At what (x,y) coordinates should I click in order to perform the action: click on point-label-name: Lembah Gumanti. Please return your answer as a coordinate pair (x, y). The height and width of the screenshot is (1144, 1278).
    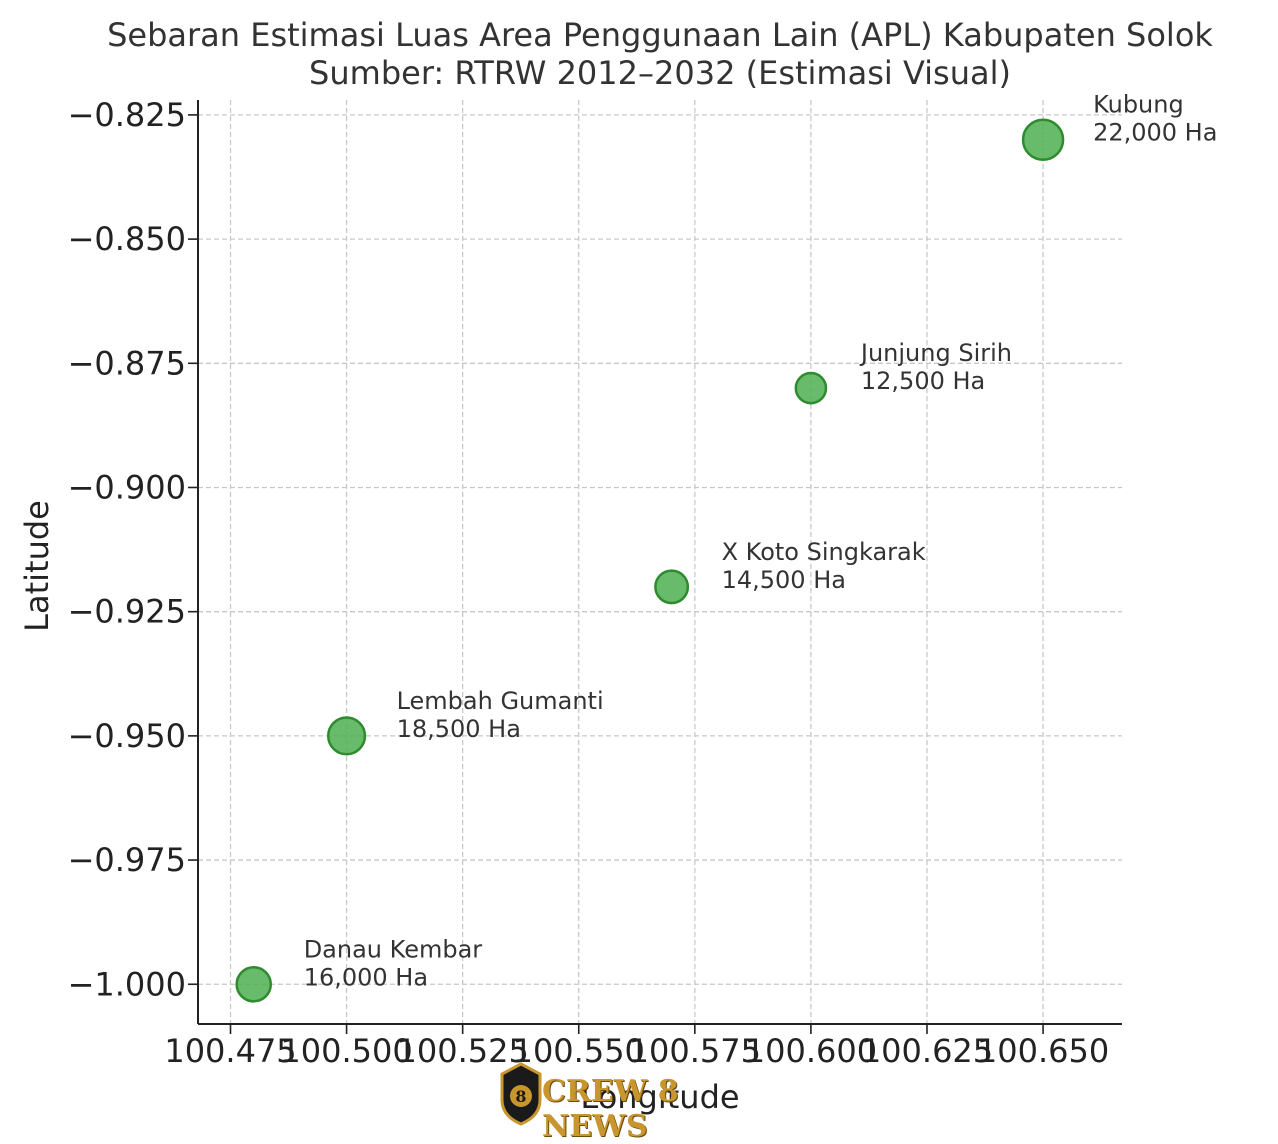
    Looking at the image, I should click on (500, 701).